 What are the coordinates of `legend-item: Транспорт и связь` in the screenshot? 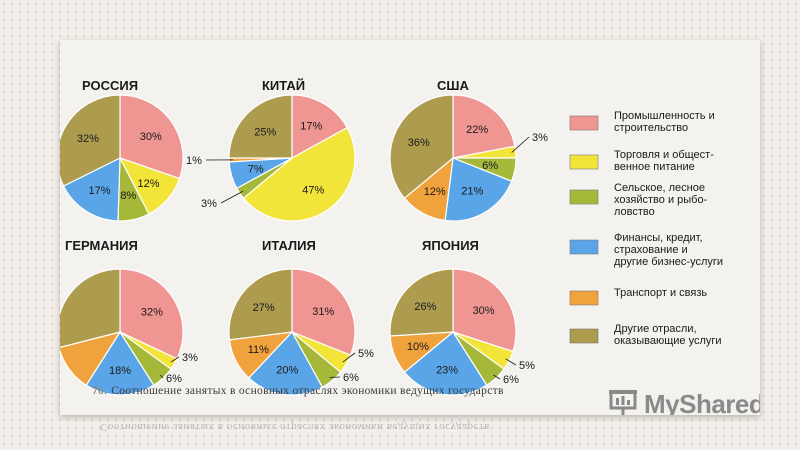 It's located at (638, 296).